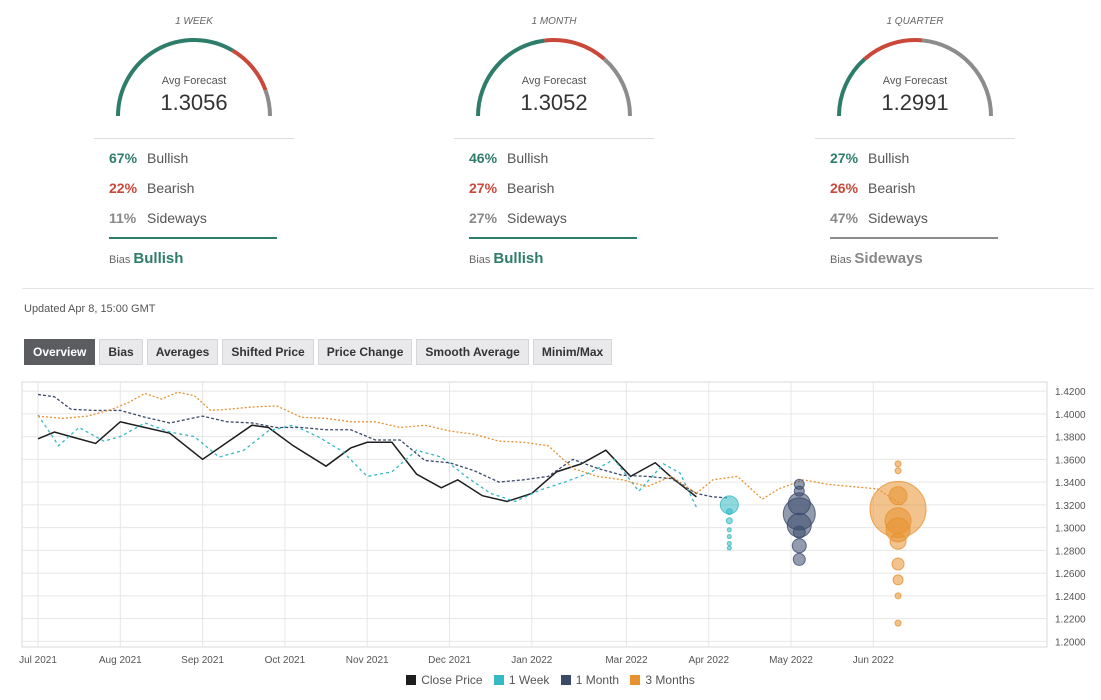  Describe the element at coordinates (521, 680) in the screenshot. I see `legend-1-week: 1 Week` at that location.